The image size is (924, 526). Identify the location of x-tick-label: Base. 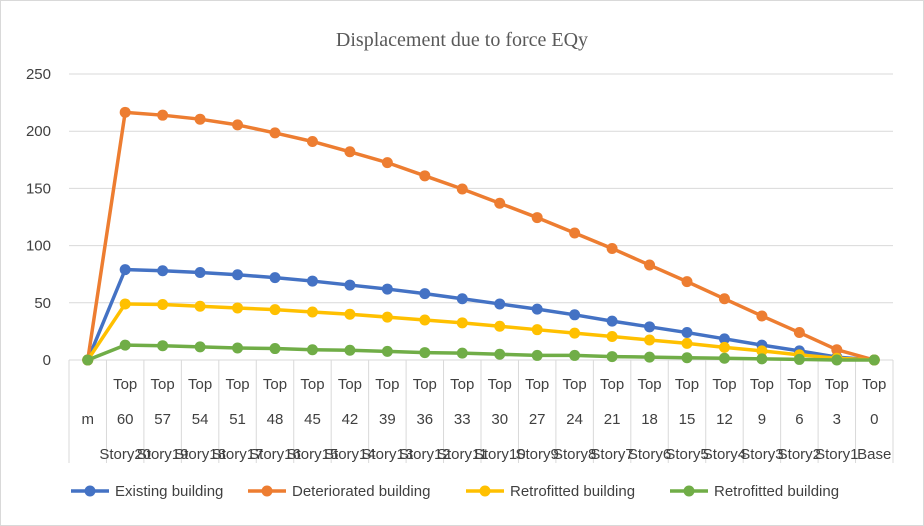
(874, 454).